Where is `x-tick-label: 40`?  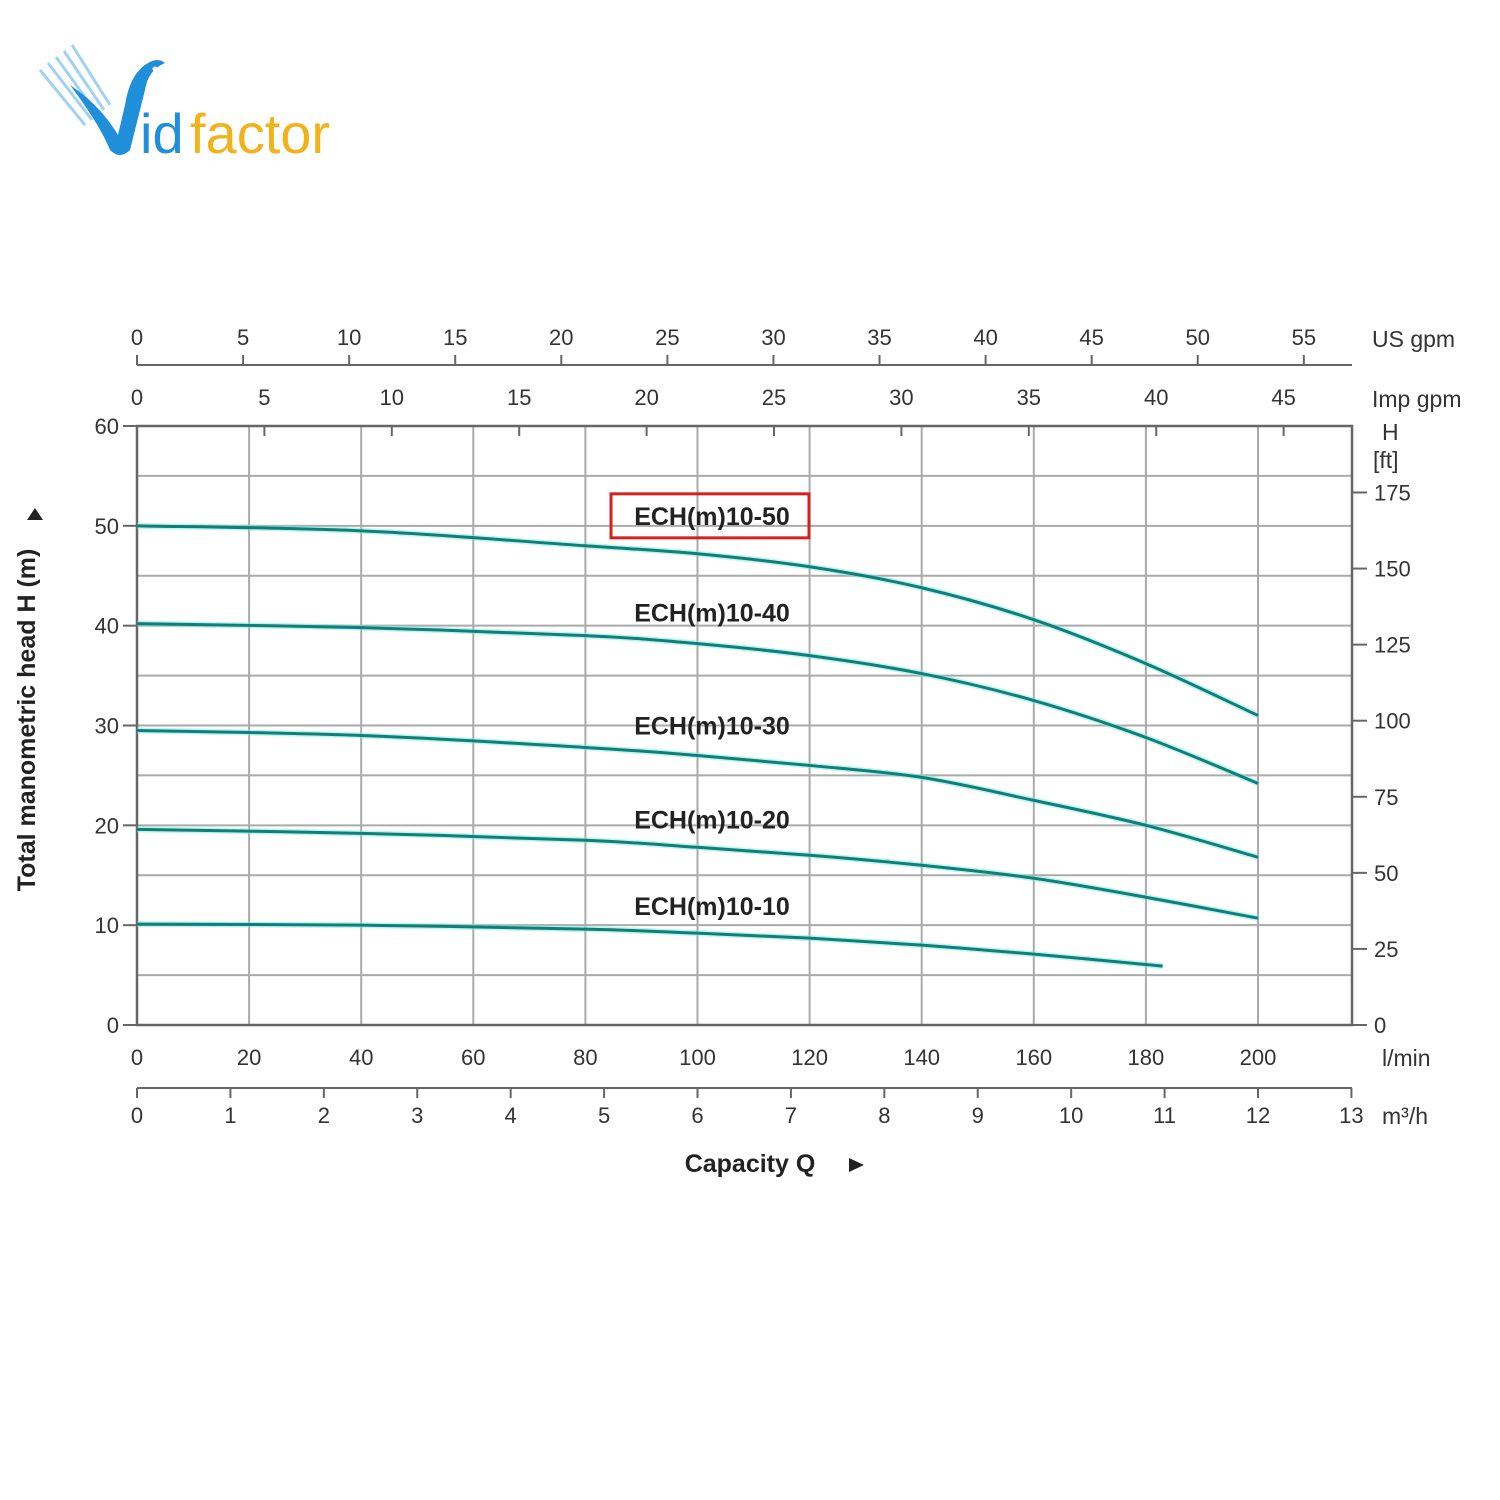 x-tick-label: 40 is located at coordinates (361, 1057).